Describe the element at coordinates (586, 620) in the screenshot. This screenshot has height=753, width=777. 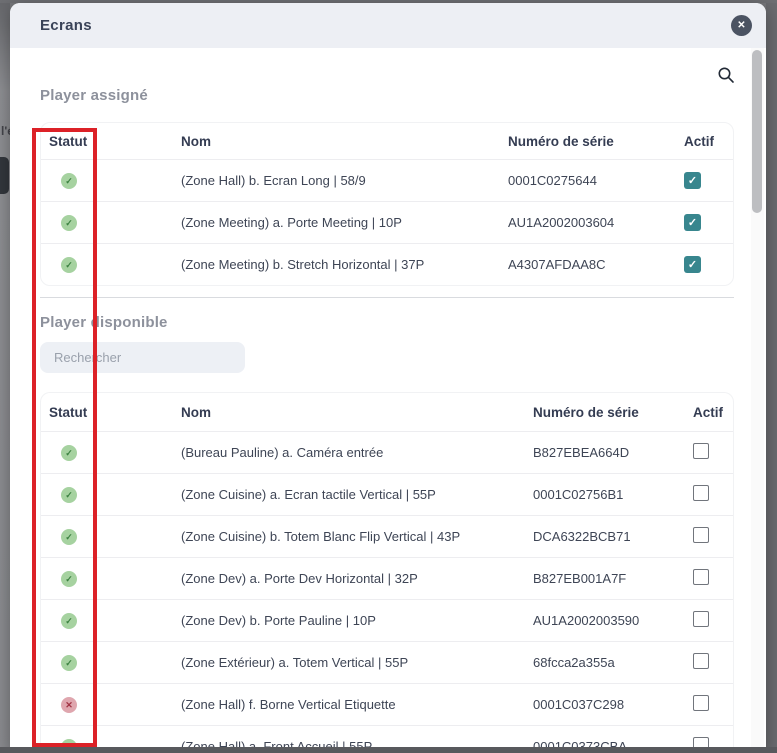
I see `row-serial: AU1A2002003590` at that location.